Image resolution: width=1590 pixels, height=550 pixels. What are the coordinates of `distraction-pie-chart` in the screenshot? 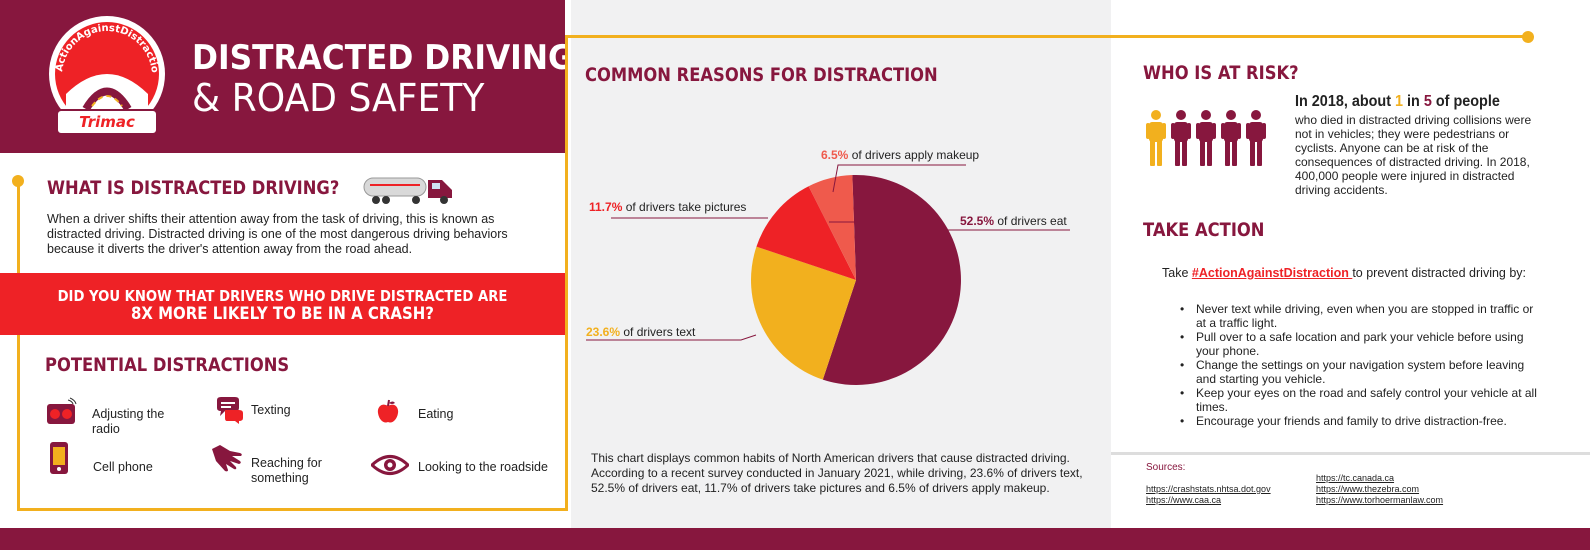 It's located at (828, 274).